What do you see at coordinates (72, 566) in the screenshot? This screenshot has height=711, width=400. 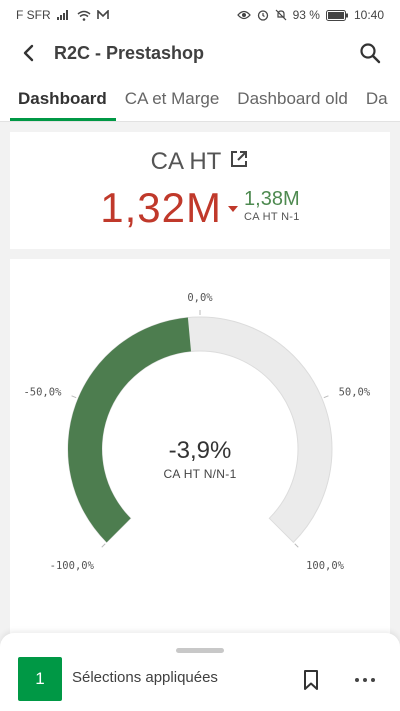 I see `gauge-tick-label: -100,0%` at bounding box center [72, 566].